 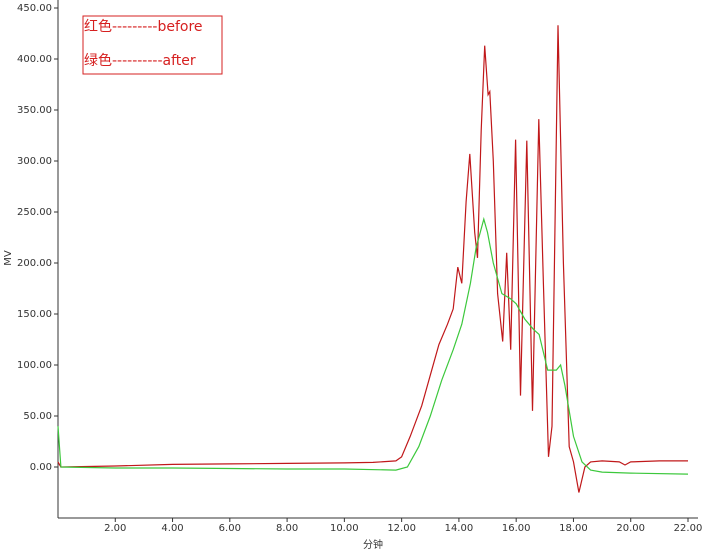 What do you see at coordinates (34, 365) in the screenshot?
I see `y-tick-label: 100.00` at bounding box center [34, 365].